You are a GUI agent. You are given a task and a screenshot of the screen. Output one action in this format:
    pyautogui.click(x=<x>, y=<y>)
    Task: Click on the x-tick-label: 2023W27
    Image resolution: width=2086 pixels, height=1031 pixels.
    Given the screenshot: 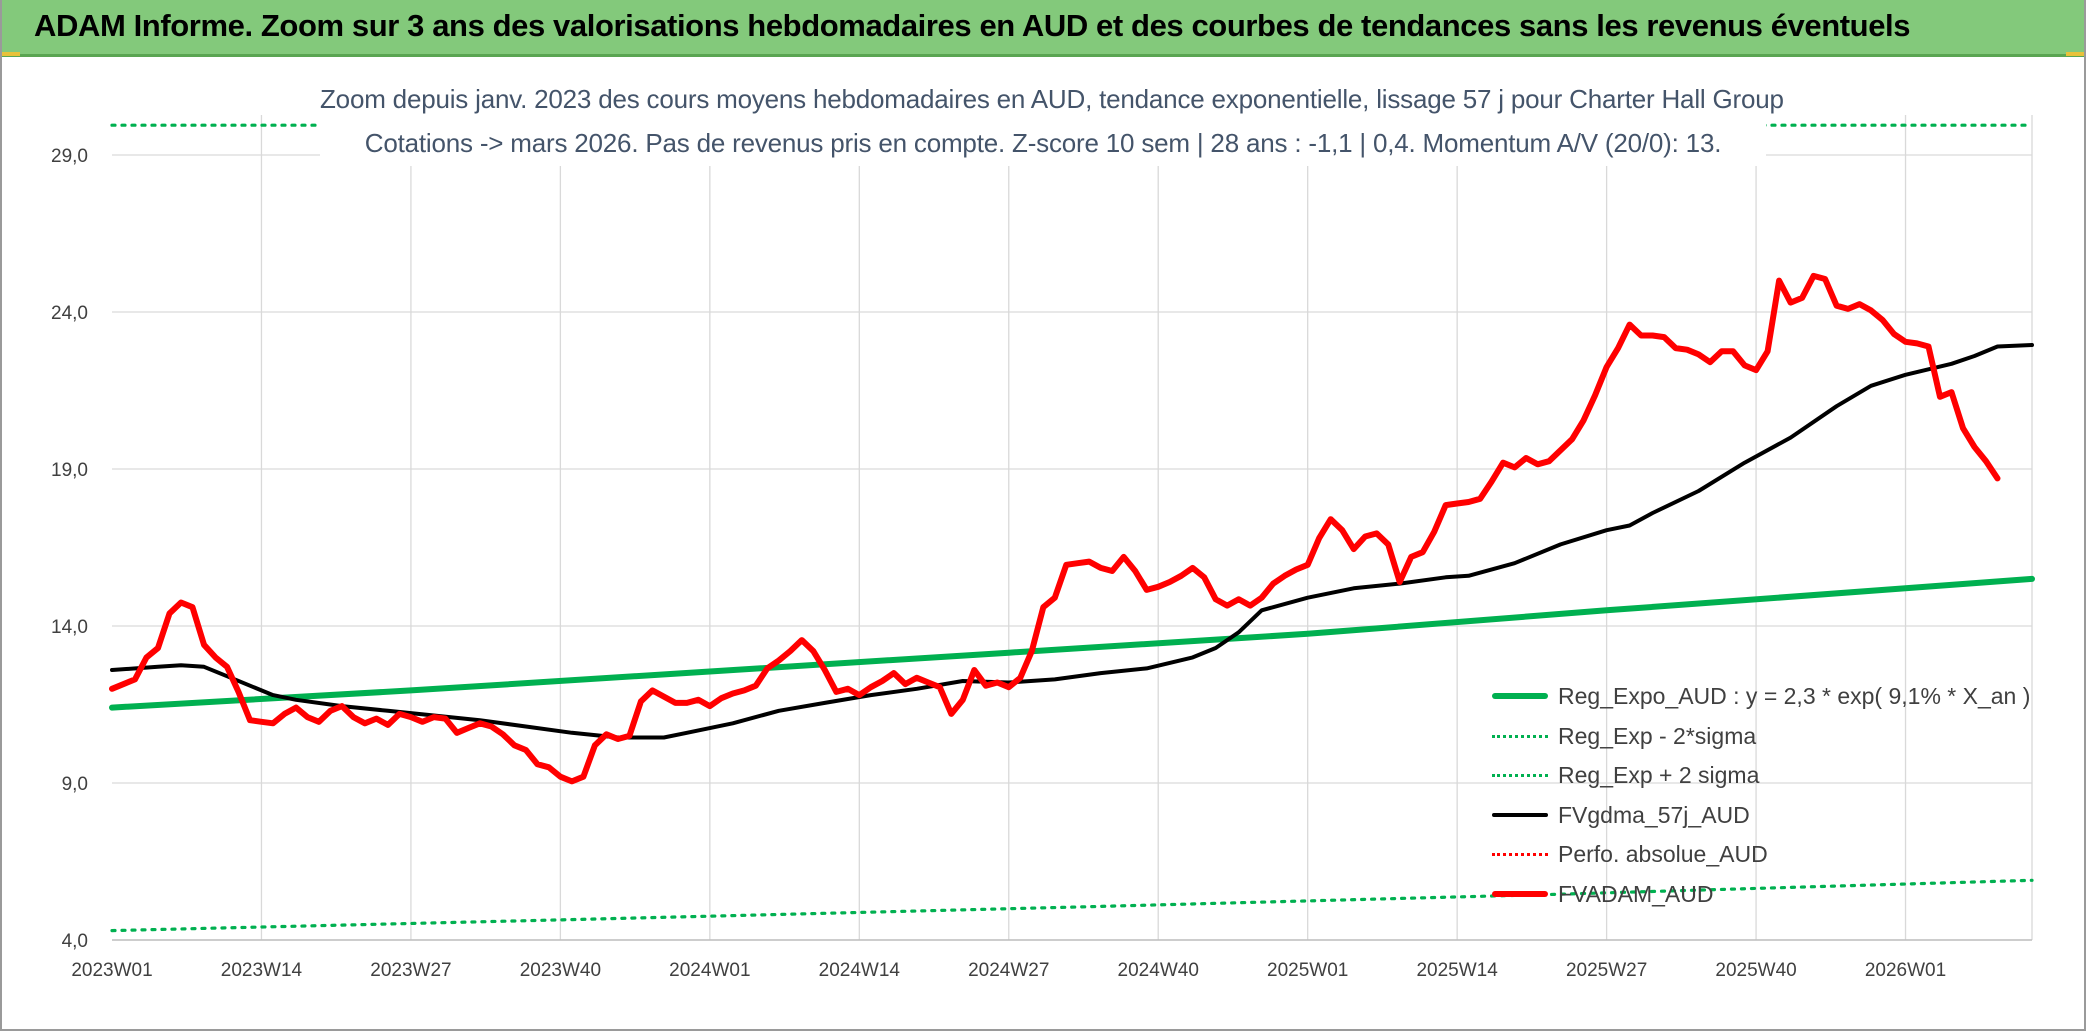 What is the action you would take?
    pyautogui.click(x=410, y=970)
    